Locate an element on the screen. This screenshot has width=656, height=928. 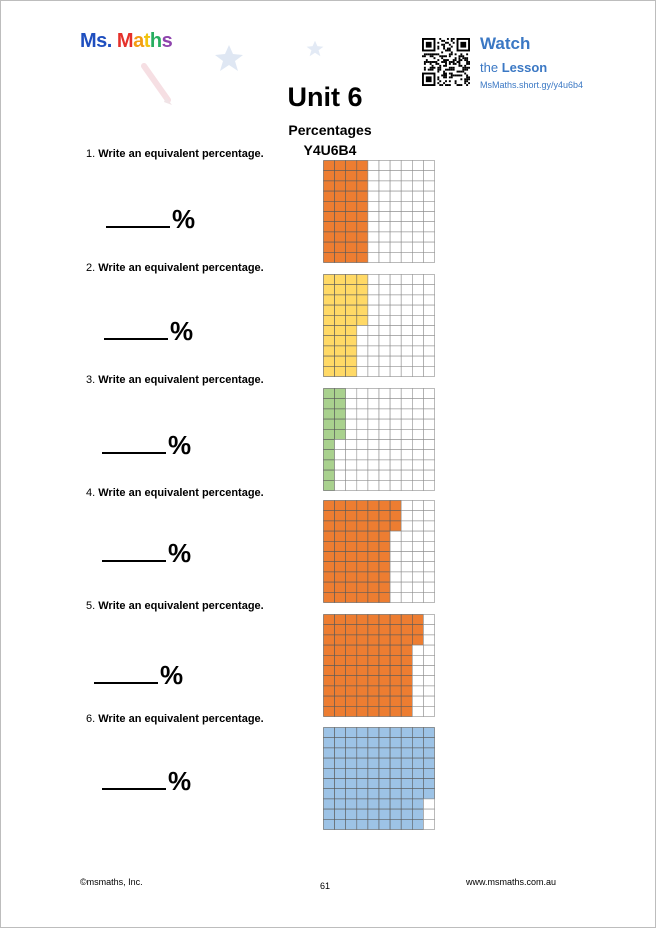
watch-title: Watch is located at coordinates (505, 43).